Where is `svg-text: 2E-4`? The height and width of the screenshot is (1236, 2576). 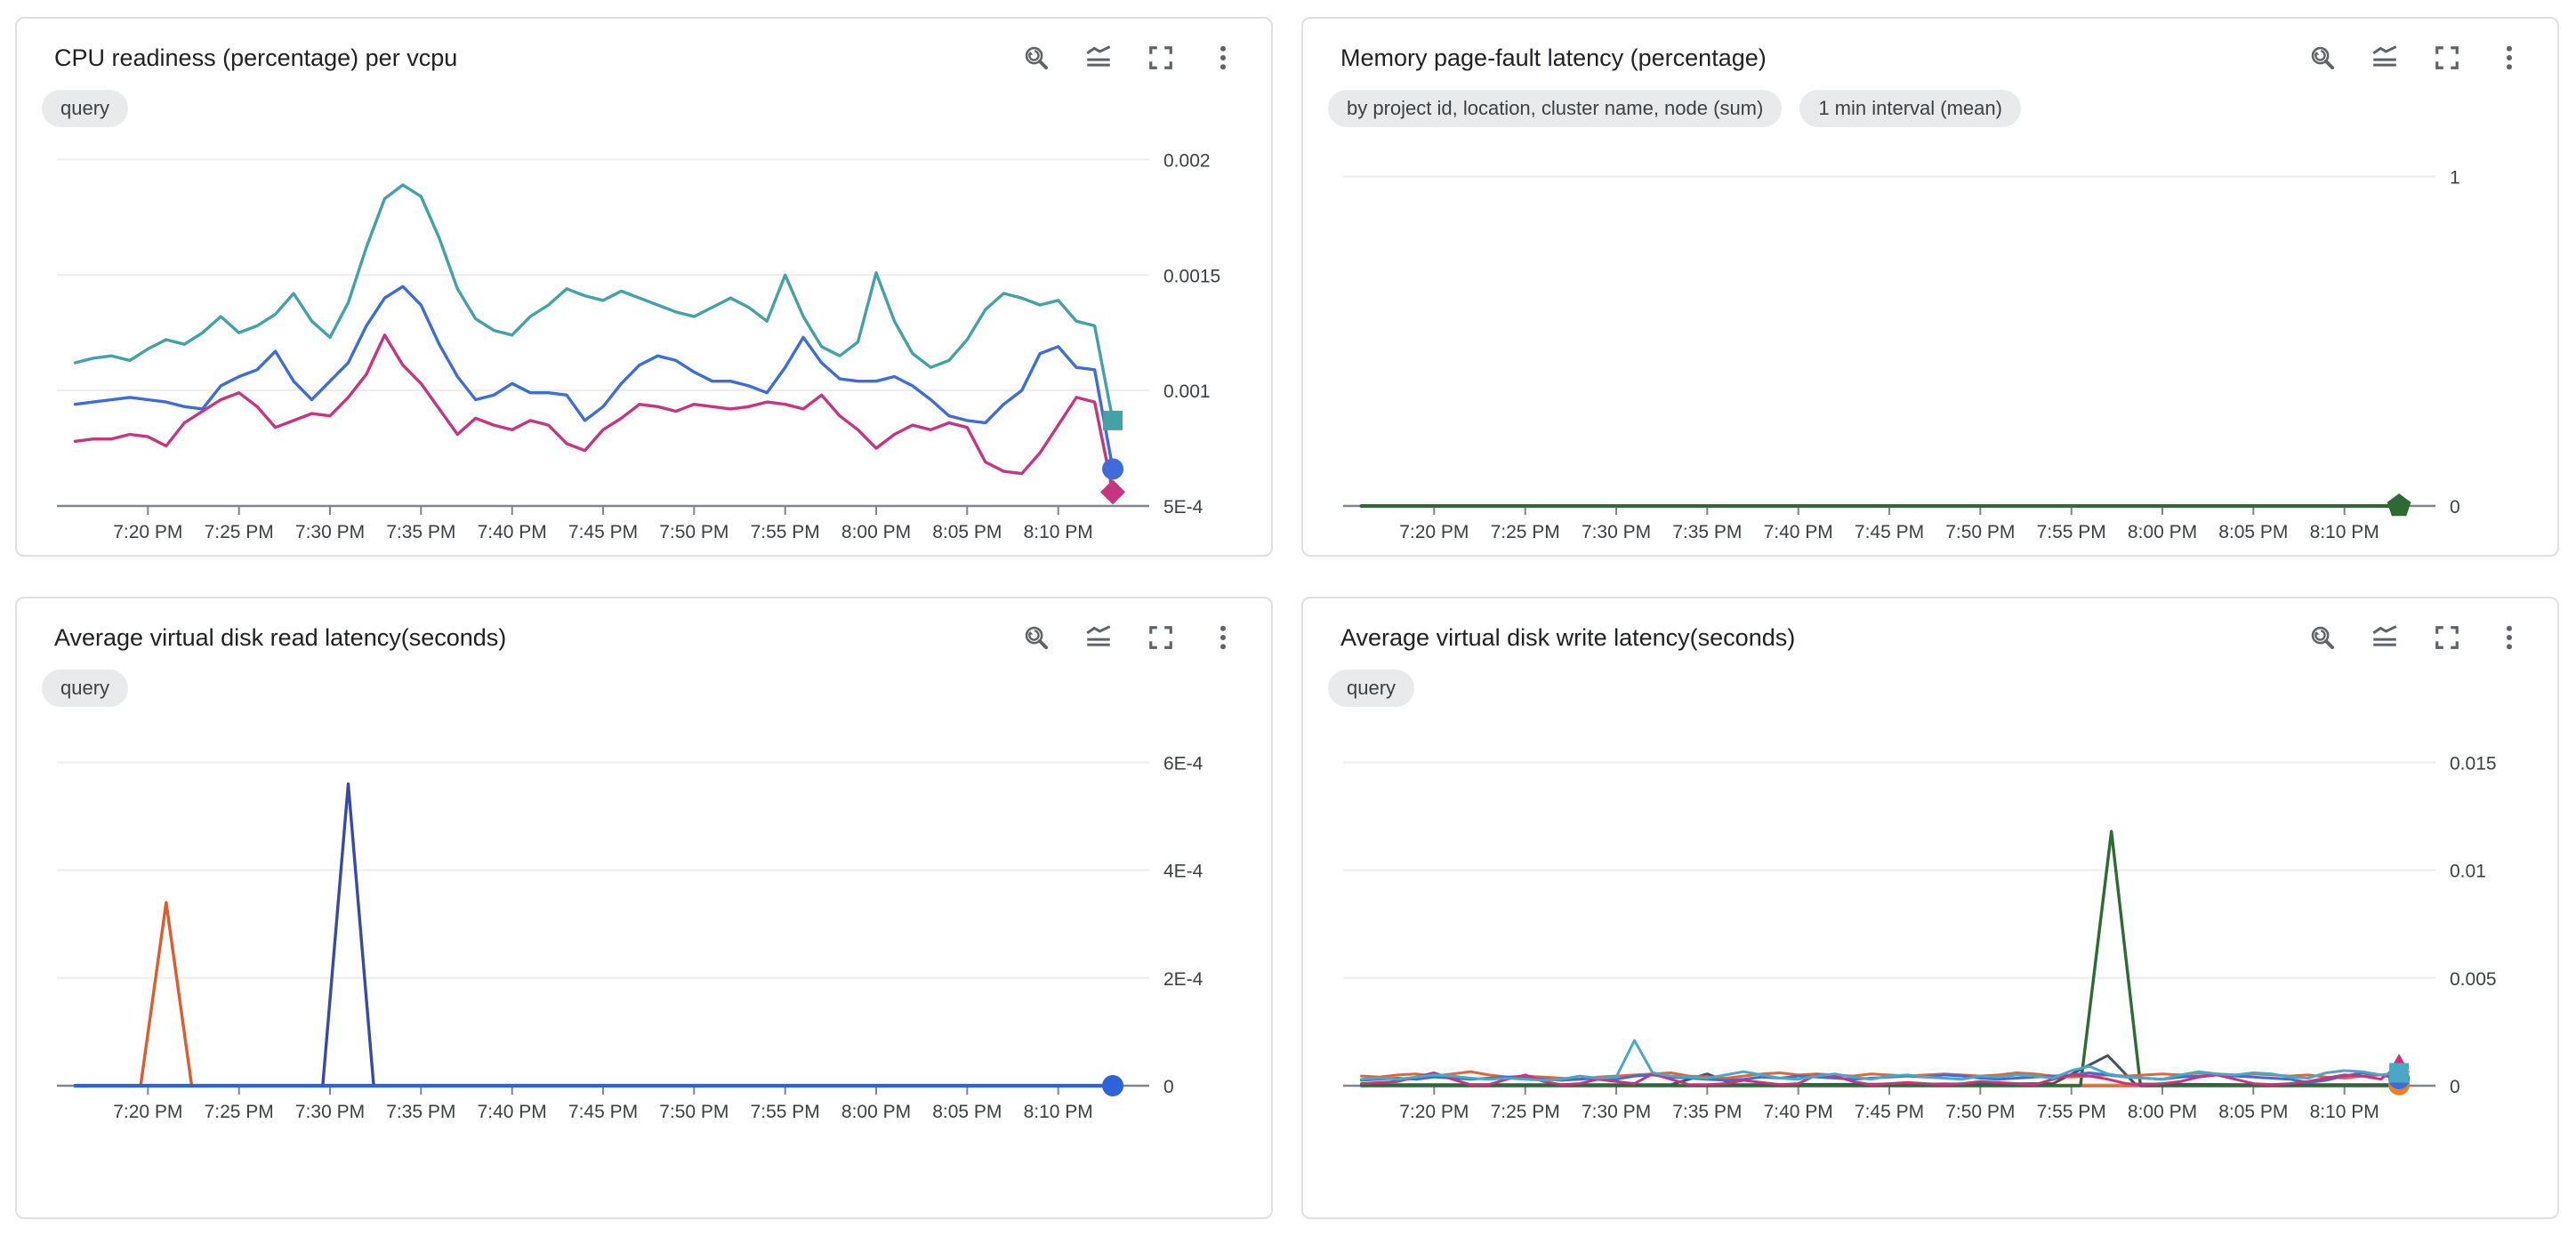
svg-text: 2E-4 is located at coordinates (1183, 979).